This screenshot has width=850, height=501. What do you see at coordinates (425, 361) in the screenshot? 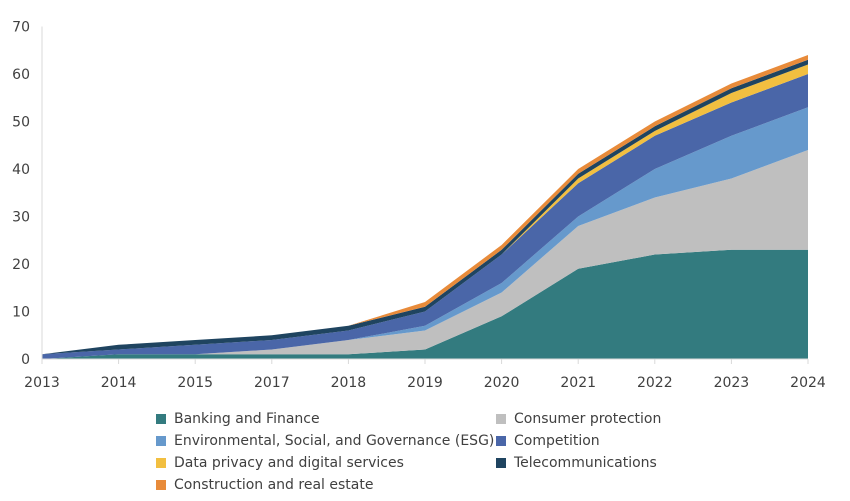
I see `x-axis-ticks` at bounding box center [425, 361].